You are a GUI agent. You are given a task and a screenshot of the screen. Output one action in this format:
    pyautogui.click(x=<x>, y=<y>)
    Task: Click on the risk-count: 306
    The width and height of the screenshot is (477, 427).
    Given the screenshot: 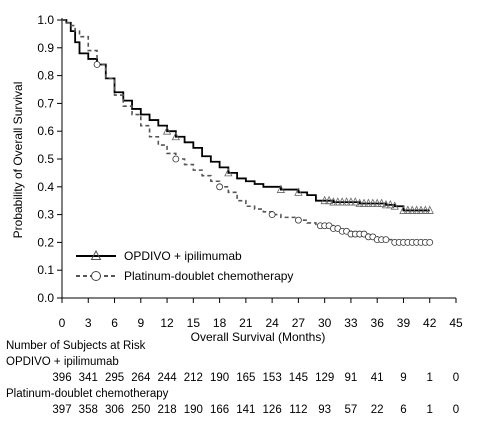 What is the action you would take?
    pyautogui.click(x=114, y=410)
    